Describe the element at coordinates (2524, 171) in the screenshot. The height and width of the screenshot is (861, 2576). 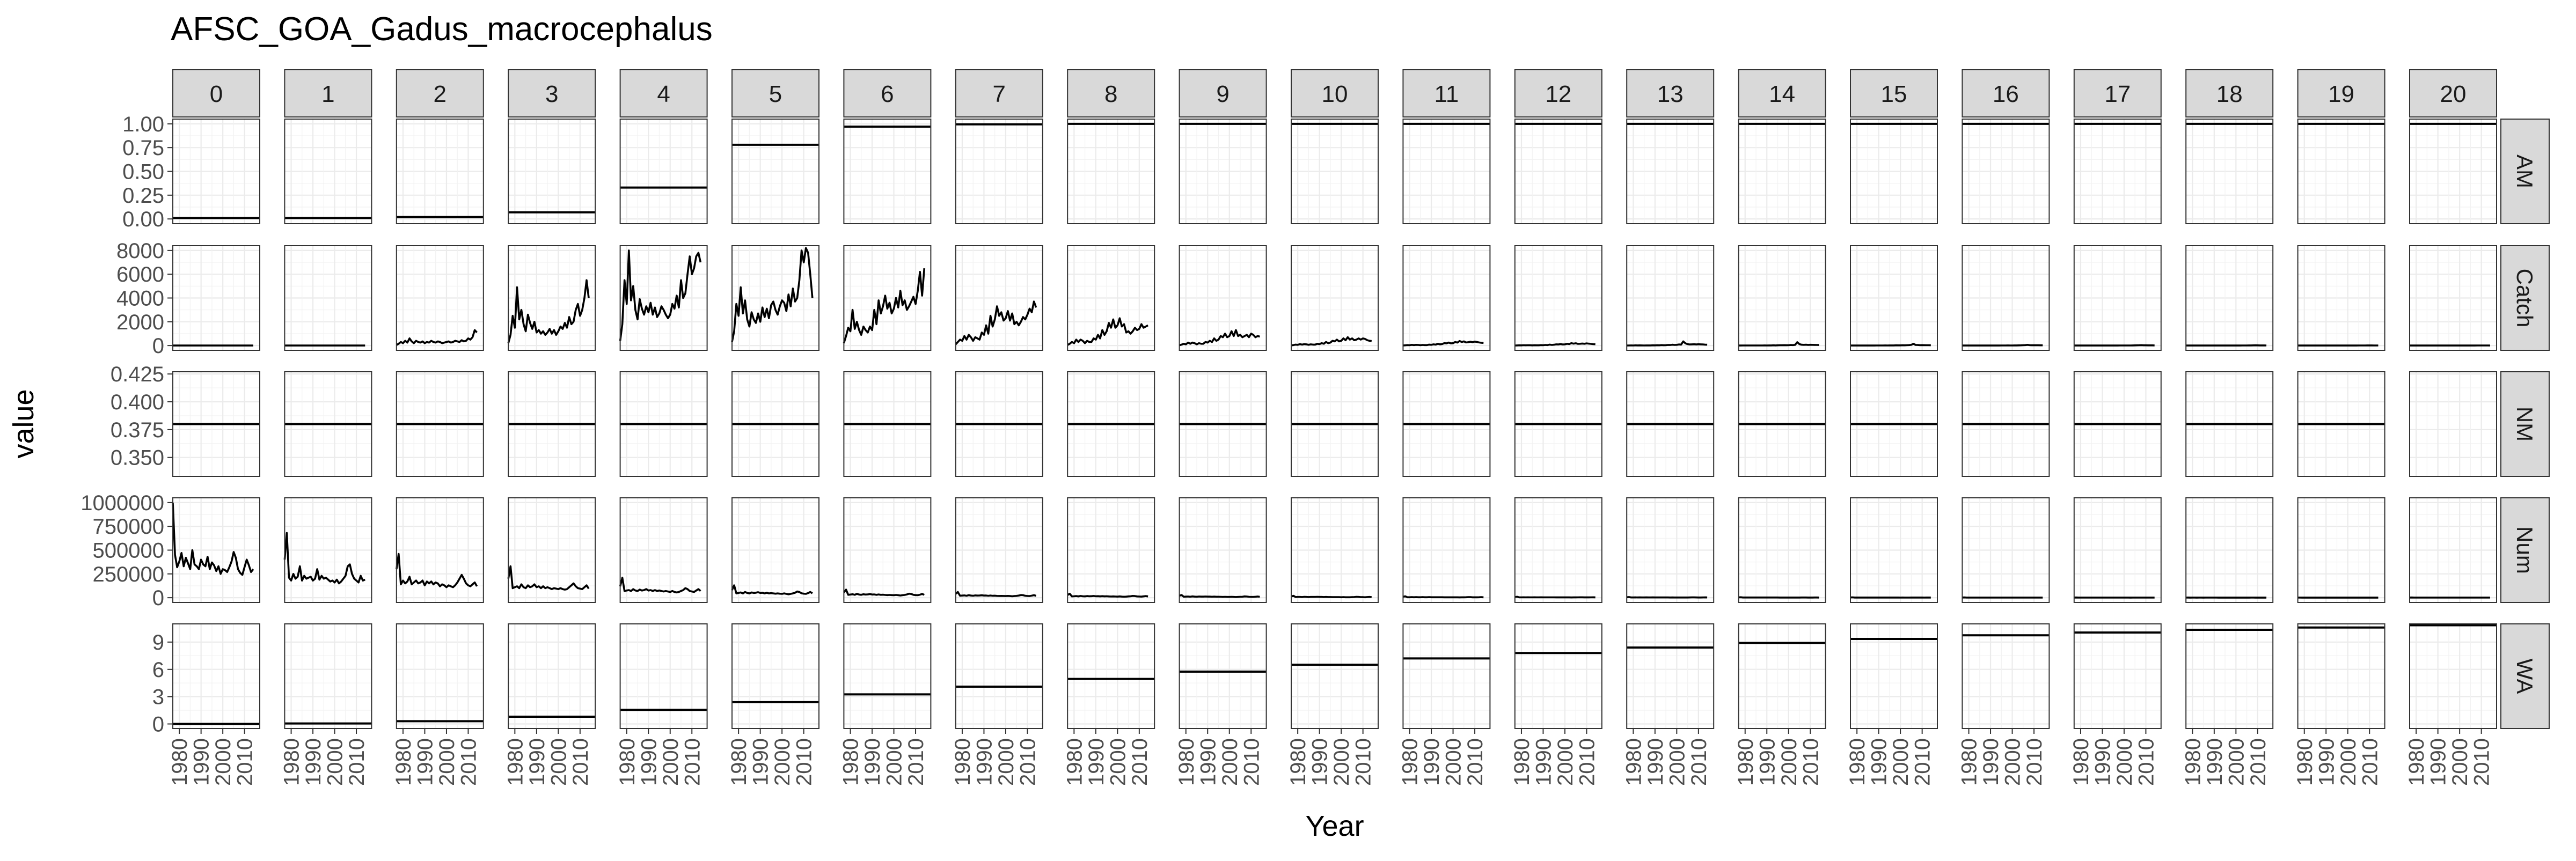
I see `facet-strip-label-row-am: AM` at that location.